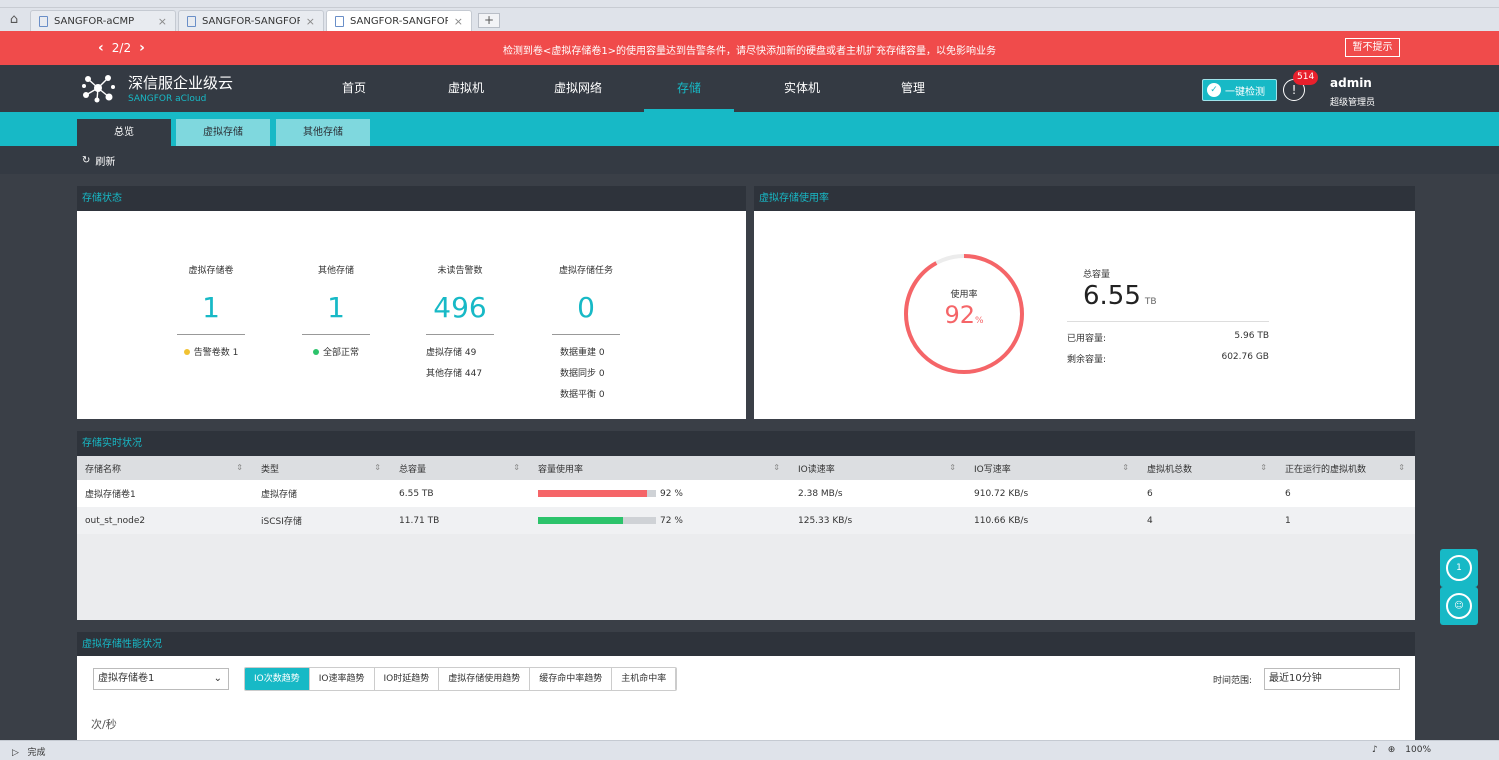  What do you see at coordinates (277, 679) in the screenshot?
I see `tab-io-count: IO次数趋势` at bounding box center [277, 679].